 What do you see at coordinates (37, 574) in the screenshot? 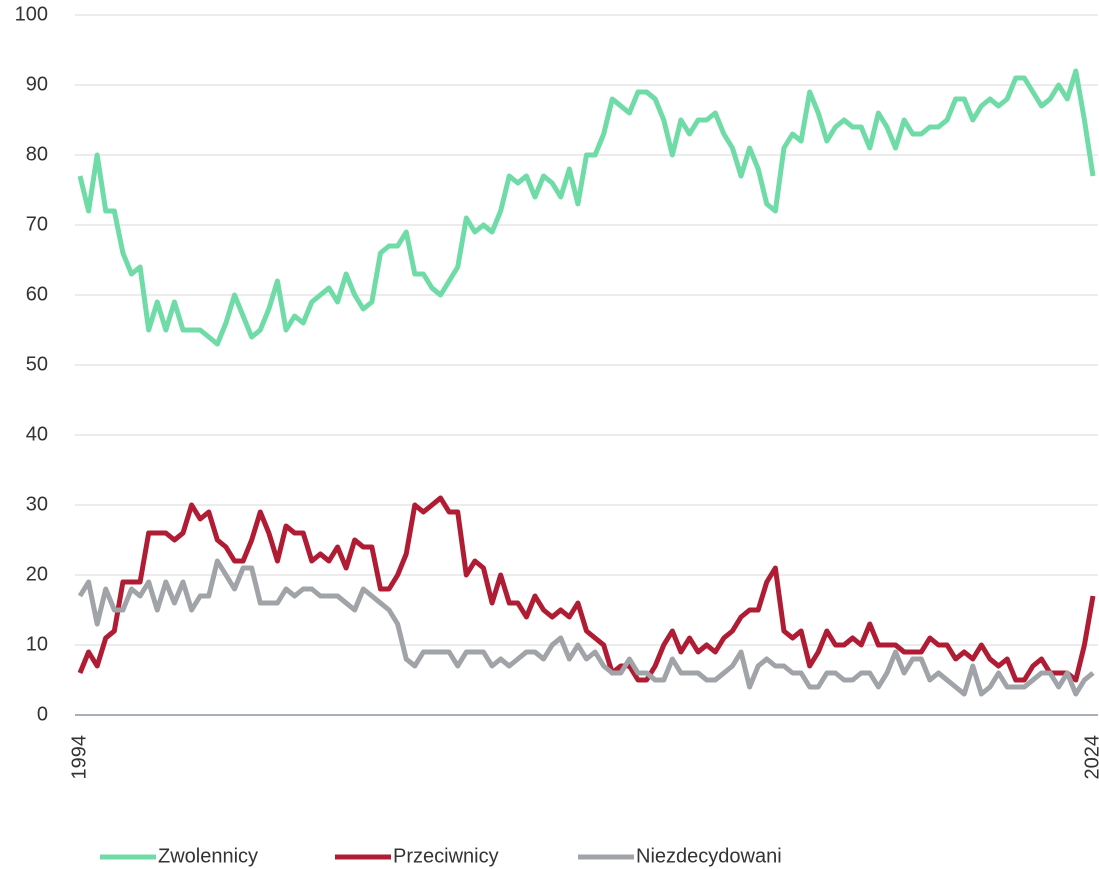
I see `y-tick-label: 20` at bounding box center [37, 574].